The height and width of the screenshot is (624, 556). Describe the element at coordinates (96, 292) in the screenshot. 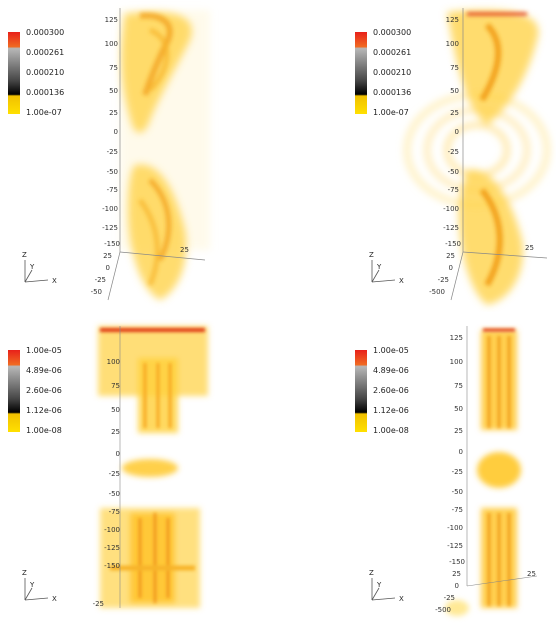

I see `y-tick: -50` at that location.